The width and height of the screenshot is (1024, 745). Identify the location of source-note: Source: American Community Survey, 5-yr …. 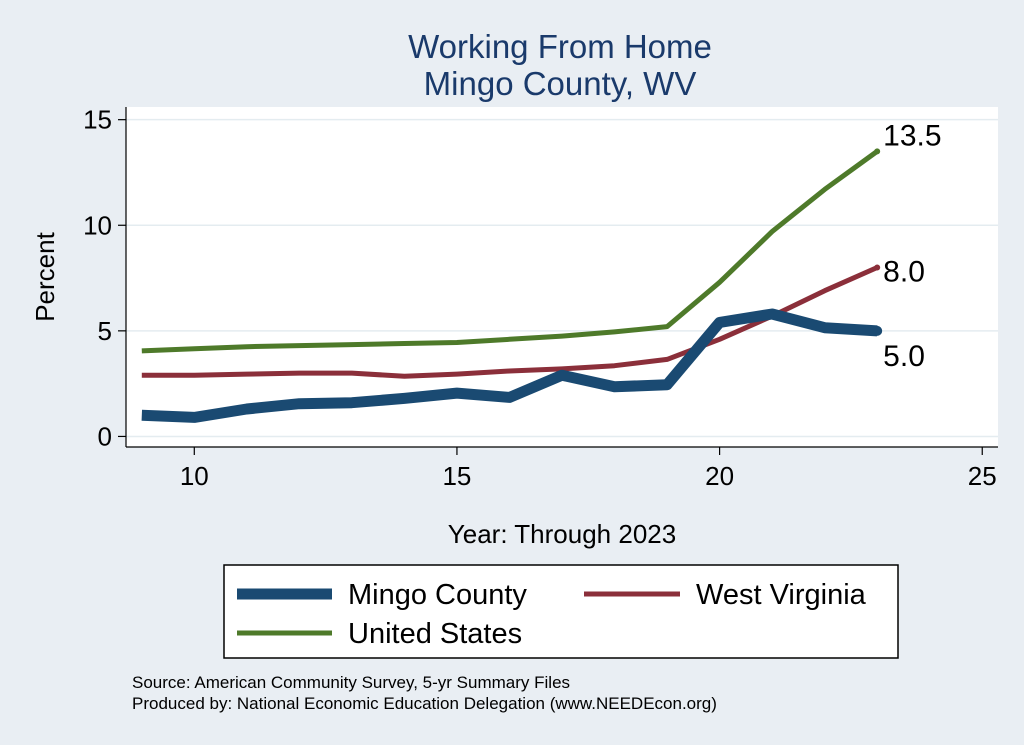
(351, 682).